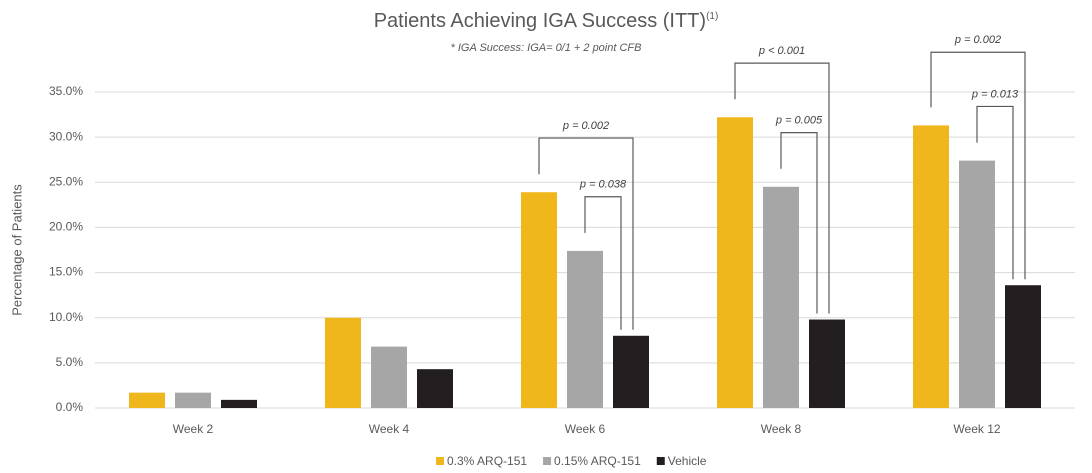 The image size is (1092, 473). Describe the element at coordinates (603, 185) in the screenshot. I see `p-value-label: p = 0.038` at that location.